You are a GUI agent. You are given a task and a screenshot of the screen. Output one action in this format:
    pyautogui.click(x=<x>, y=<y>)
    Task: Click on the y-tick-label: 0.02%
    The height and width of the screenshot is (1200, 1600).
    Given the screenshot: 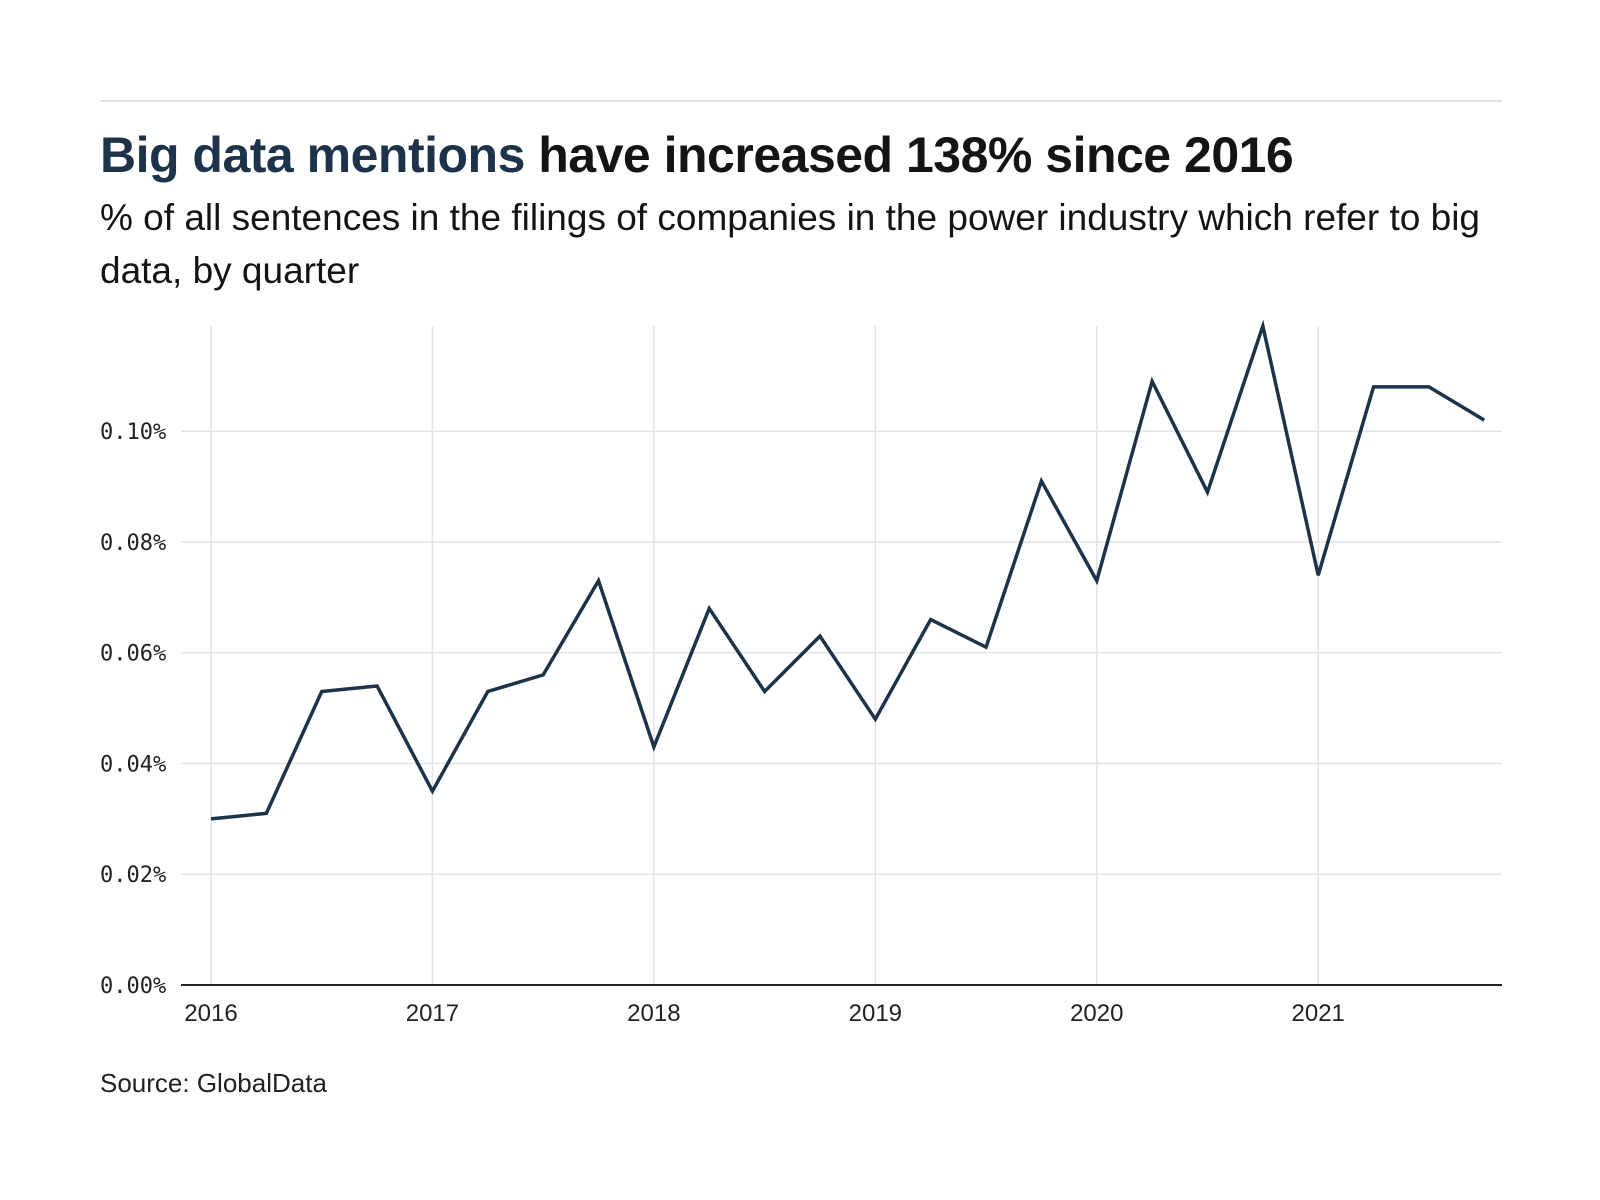 What is the action you would take?
    pyautogui.click(x=133, y=875)
    